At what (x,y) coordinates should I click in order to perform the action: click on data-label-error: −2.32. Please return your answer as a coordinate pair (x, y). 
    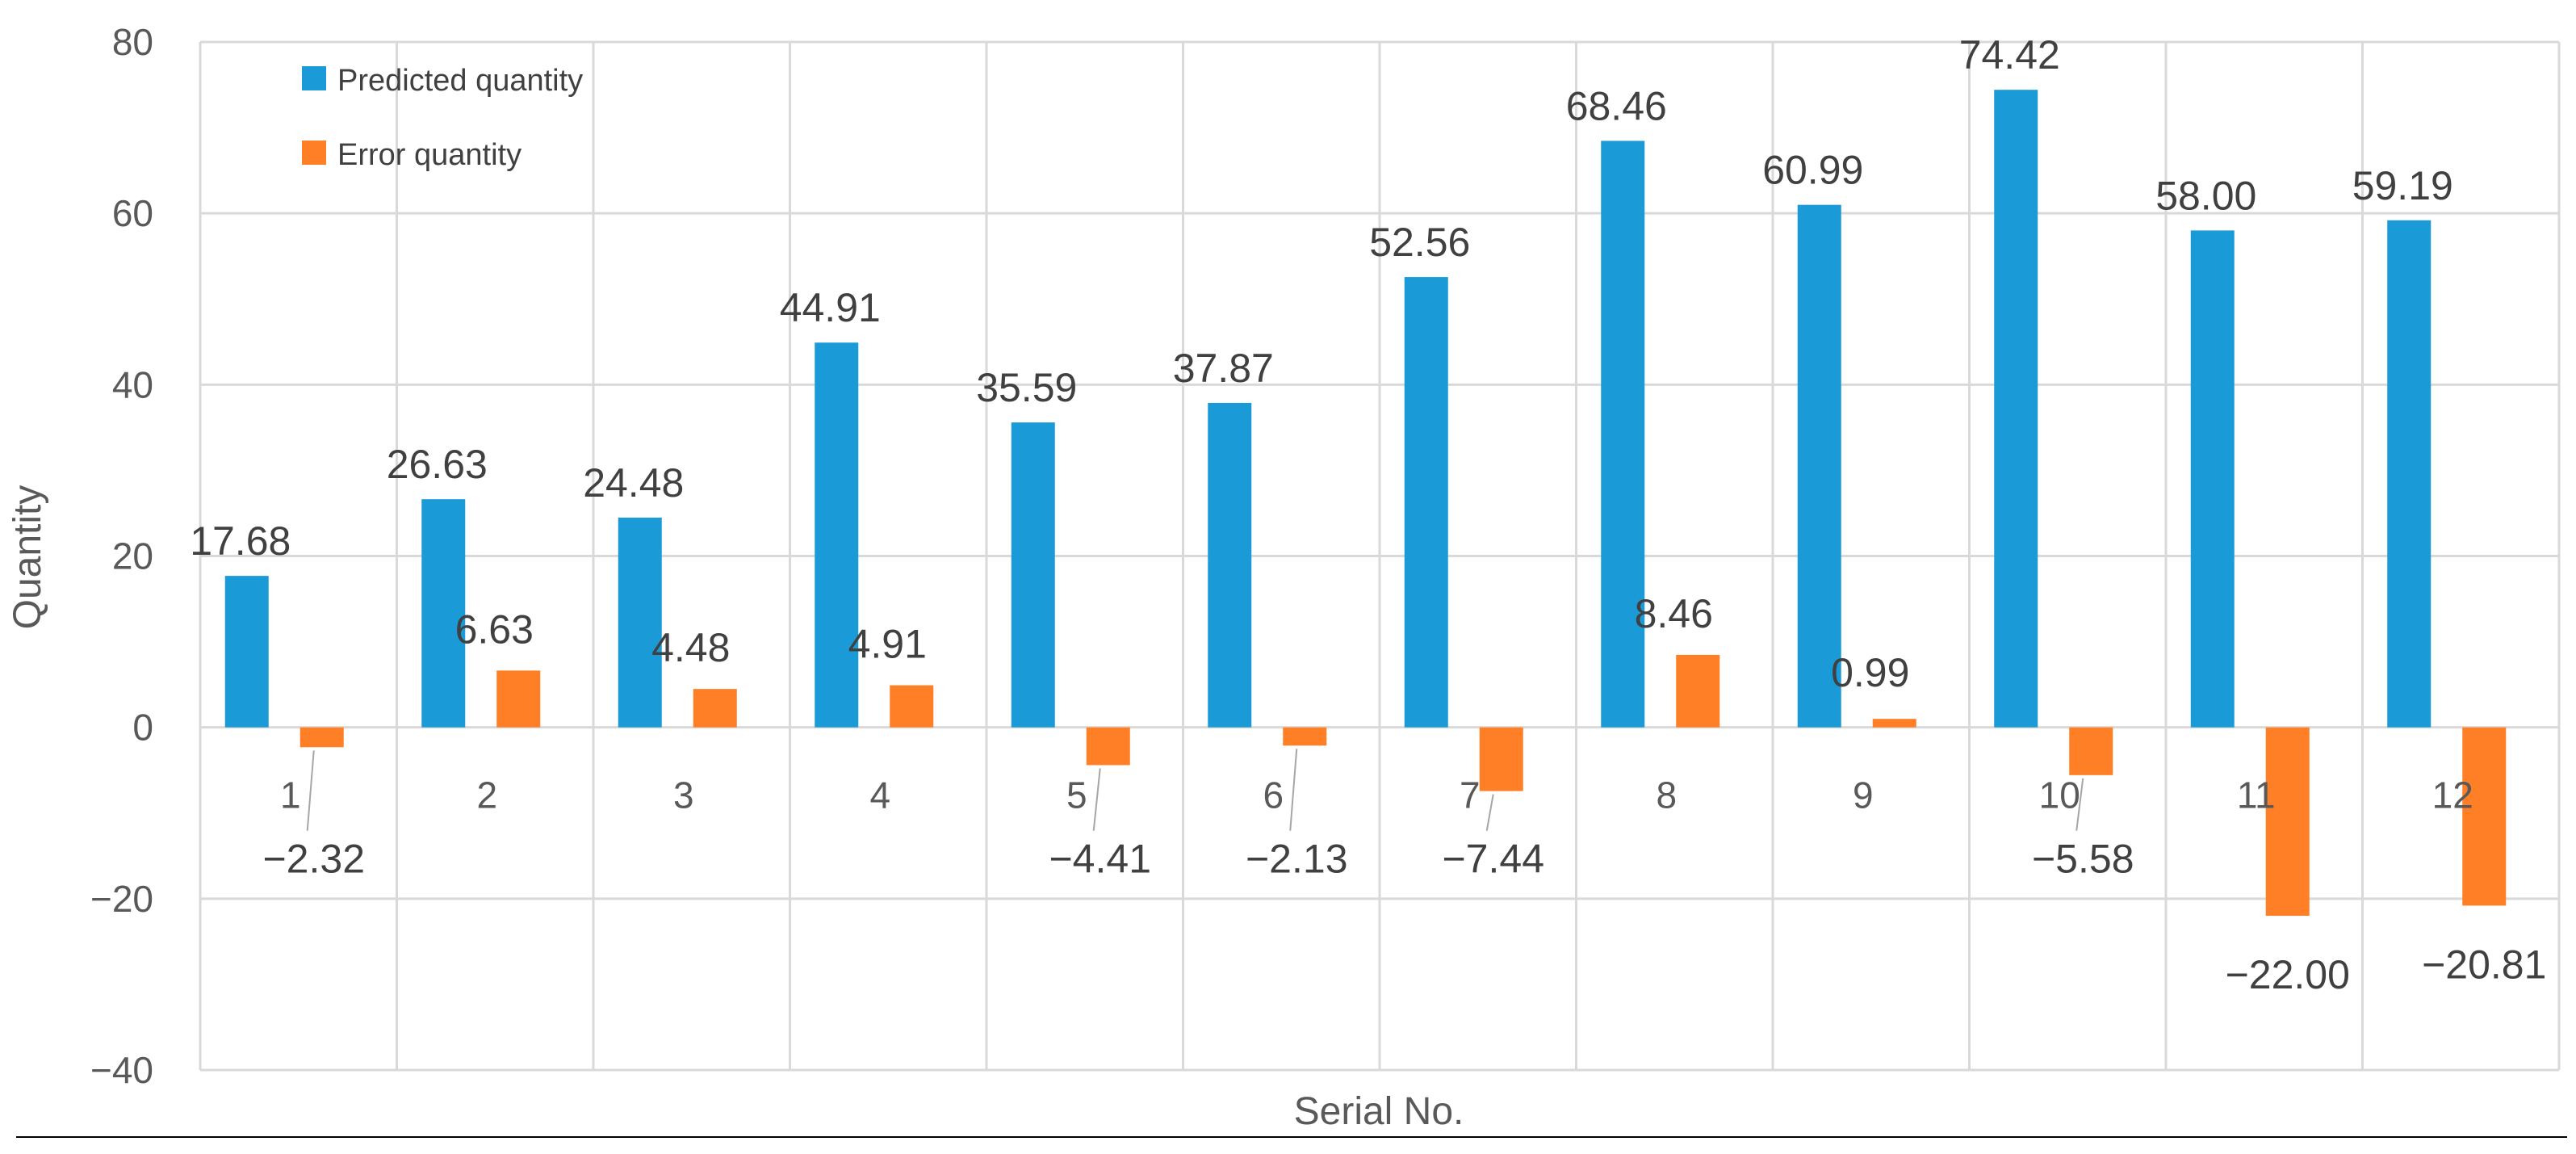
    Looking at the image, I should click on (313, 859).